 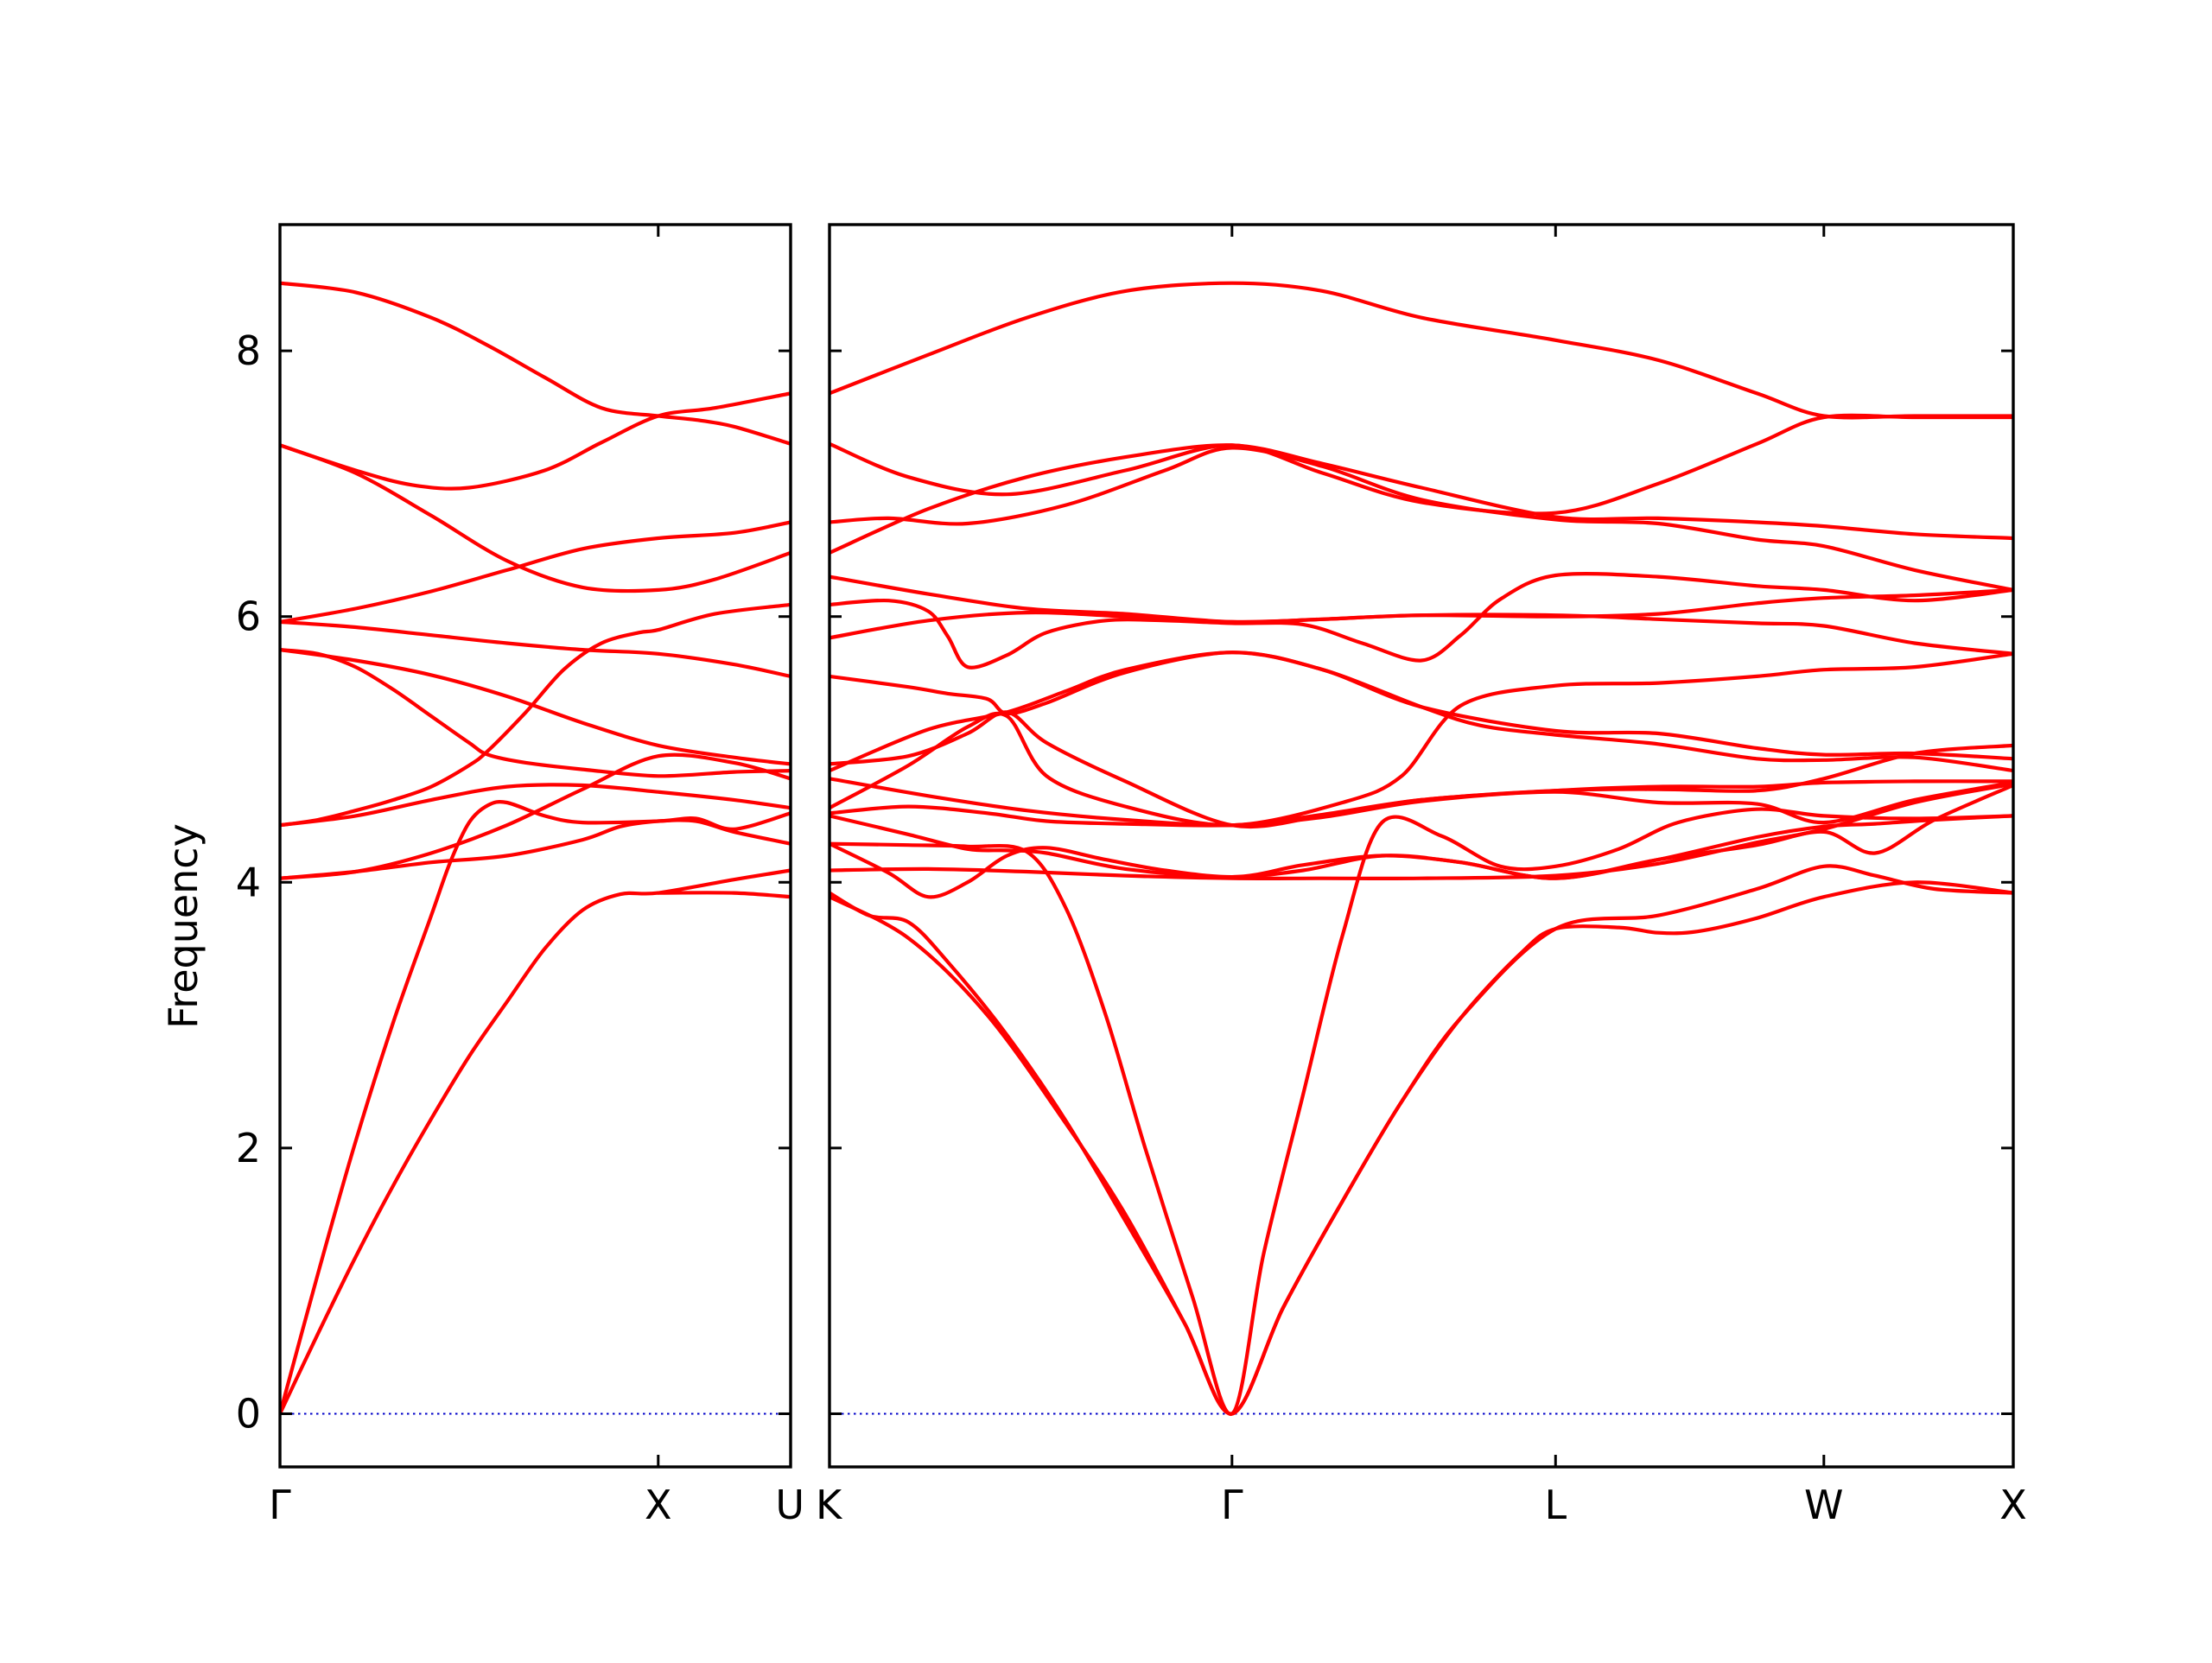 What do you see at coordinates (248, 617) in the screenshot?
I see `y-tick-label: 6` at bounding box center [248, 617].